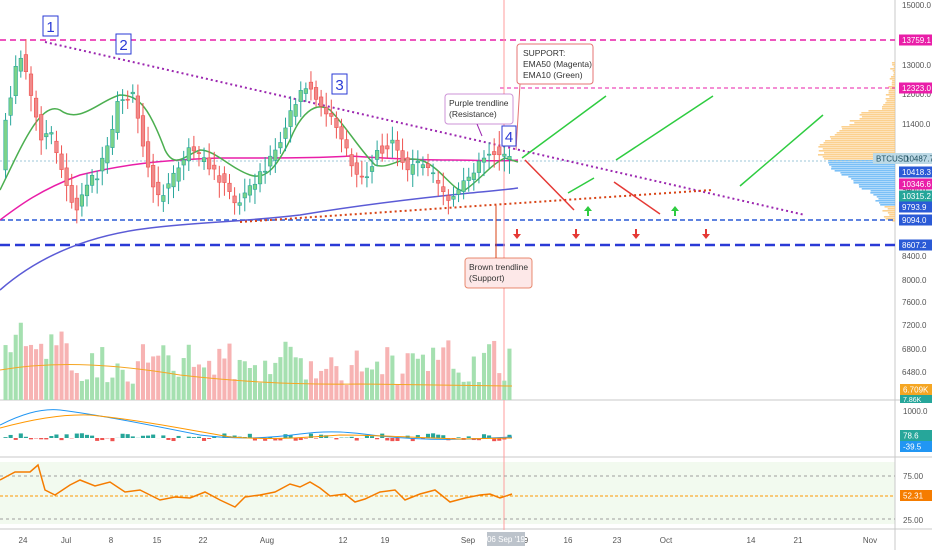  Describe the element at coordinates (914, 245) in the screenshot. I see `price-level-label: 8607.2` at that location.